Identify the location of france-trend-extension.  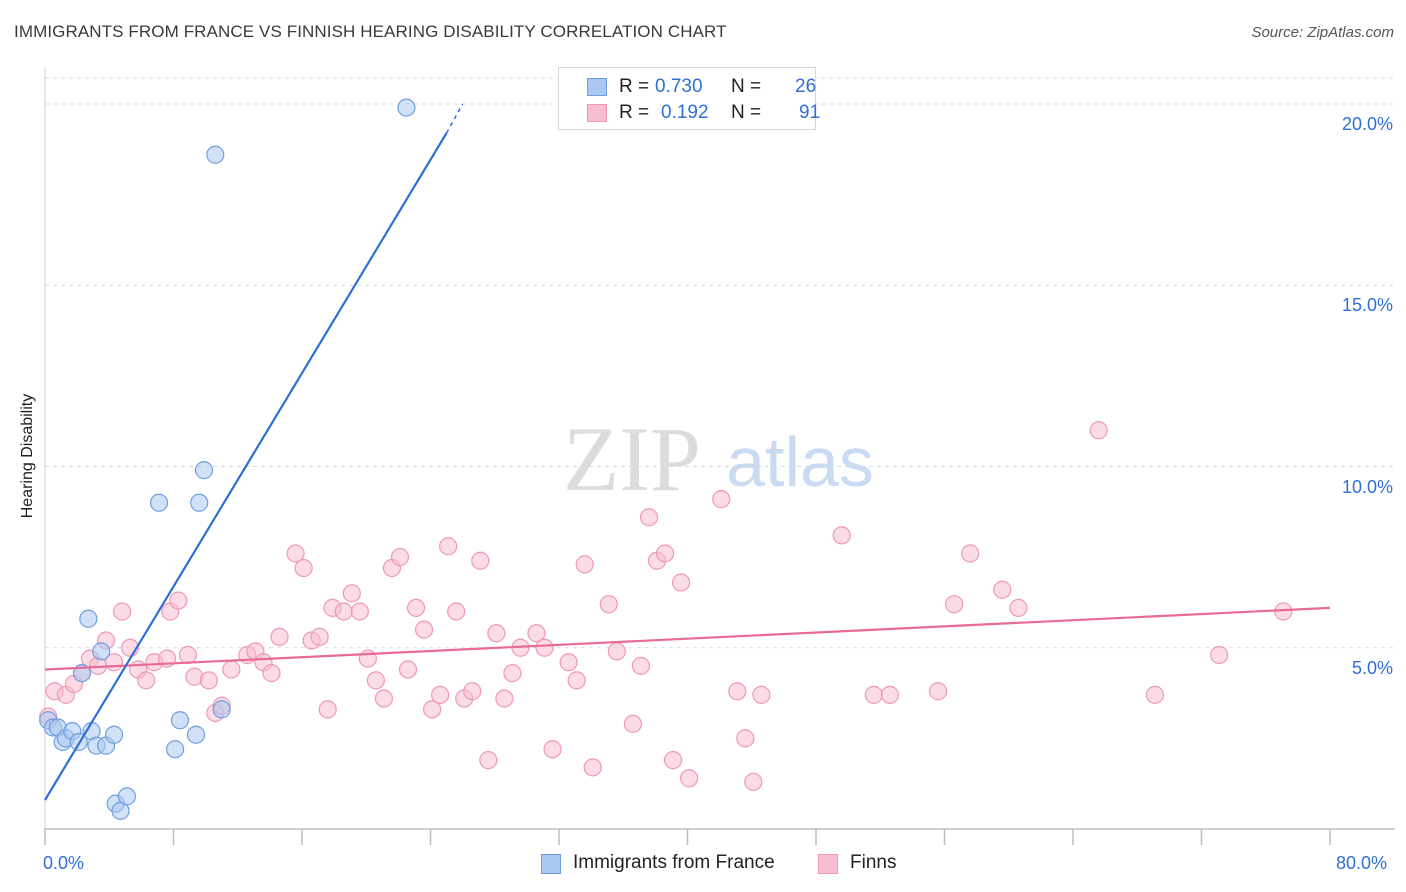
(454, 118).